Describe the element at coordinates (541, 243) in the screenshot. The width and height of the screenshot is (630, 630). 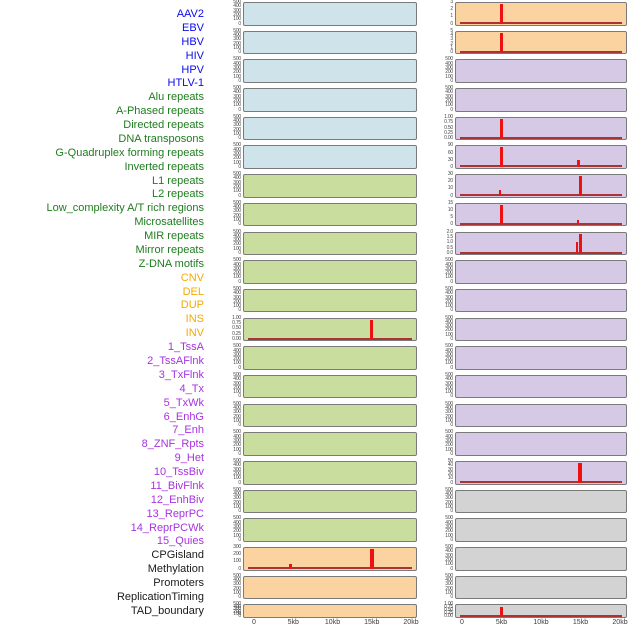
I see `mini-panel-7-enh` at that location.